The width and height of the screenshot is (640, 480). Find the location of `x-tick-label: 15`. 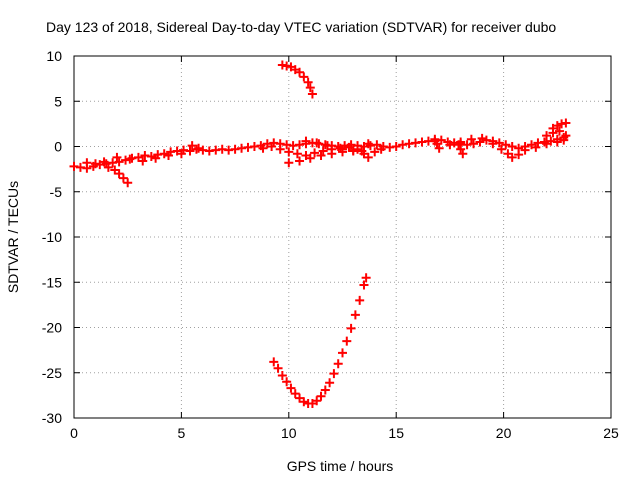

x-tick-label: 15 is located at coordinates (396, 433).